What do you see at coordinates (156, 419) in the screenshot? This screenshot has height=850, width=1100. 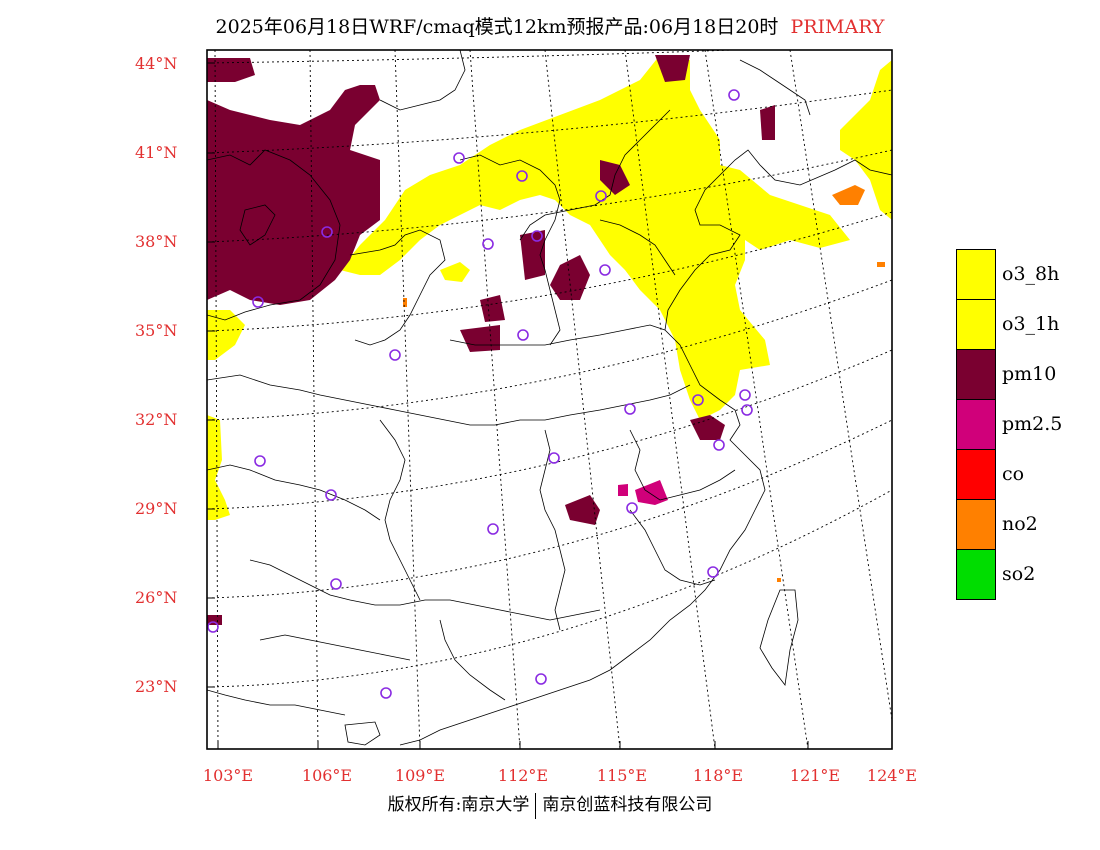 I see `lat-label: 32°N` at bounding box center [156, 419].